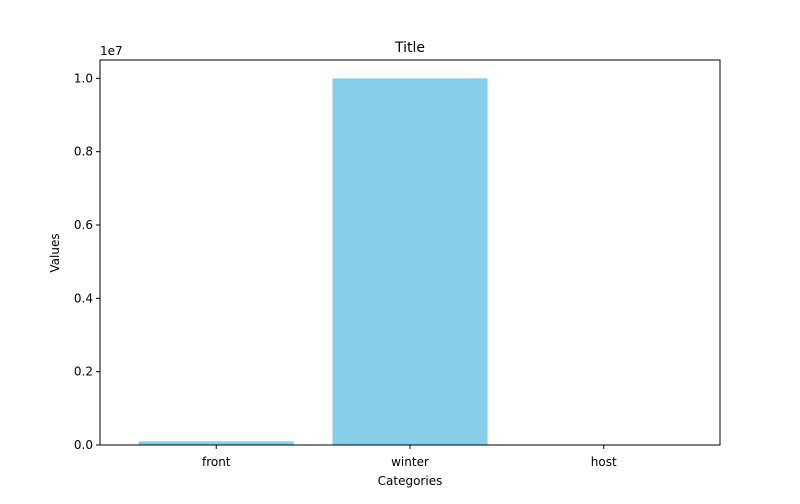  Describe the element at coordinates (409, 48) in the screenshot. I see `chart-title: Title` at that location.